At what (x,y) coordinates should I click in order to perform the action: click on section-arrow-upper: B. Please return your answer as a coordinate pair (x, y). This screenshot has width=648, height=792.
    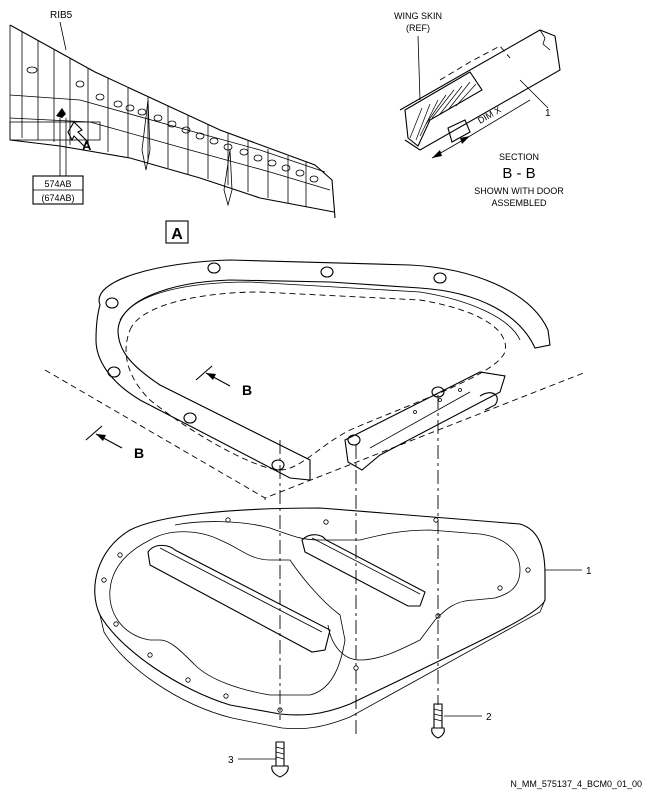
    Looking at the image, I should click on (223, 381).